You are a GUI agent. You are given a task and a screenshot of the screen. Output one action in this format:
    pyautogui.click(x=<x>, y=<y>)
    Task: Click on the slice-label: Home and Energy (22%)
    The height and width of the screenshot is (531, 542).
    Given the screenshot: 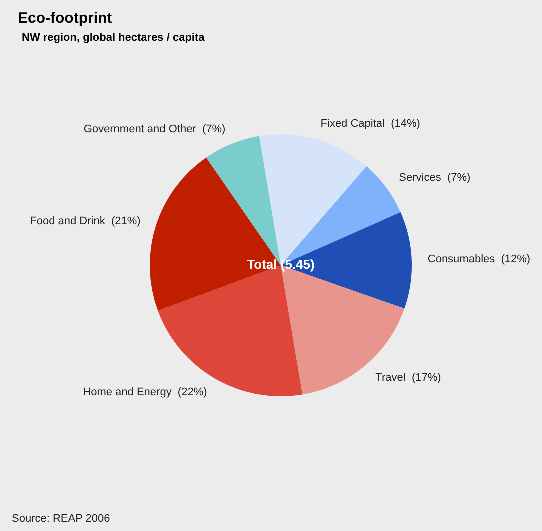 What is the action you would take?
    pyautogui.click(x=145, y=392)
    